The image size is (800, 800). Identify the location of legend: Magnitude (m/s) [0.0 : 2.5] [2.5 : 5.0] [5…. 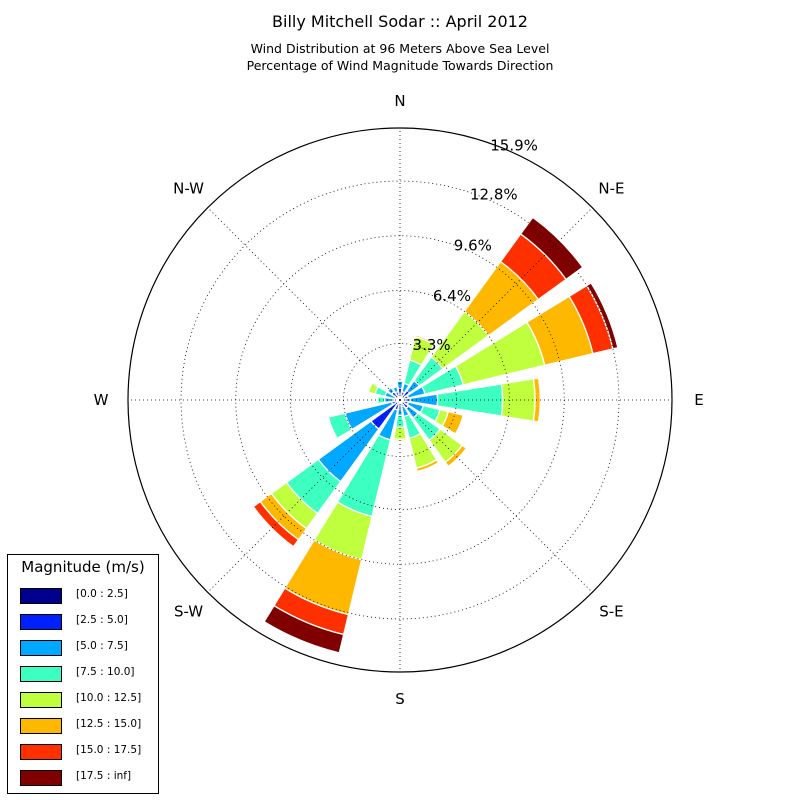
(83, 674).